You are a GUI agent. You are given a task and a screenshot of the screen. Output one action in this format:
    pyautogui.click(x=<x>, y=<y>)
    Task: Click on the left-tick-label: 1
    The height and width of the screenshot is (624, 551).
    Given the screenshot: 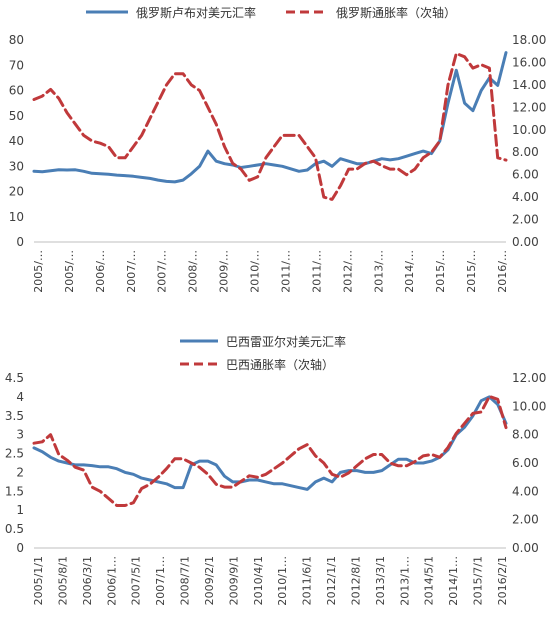 What is the action you would take?
    pyautogui.click(x=20, y=510)
    